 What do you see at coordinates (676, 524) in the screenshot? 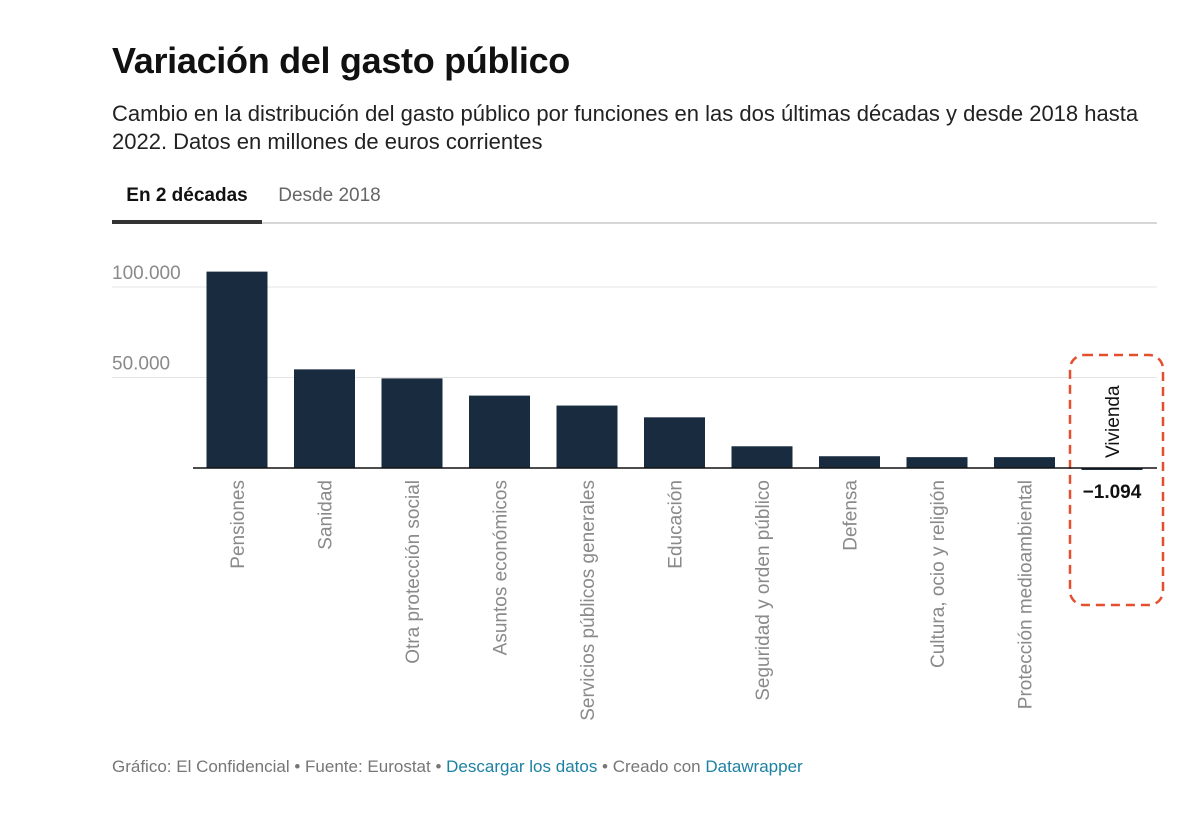
I see `x-tick-label: Educación` at bounding box center [676, 524].